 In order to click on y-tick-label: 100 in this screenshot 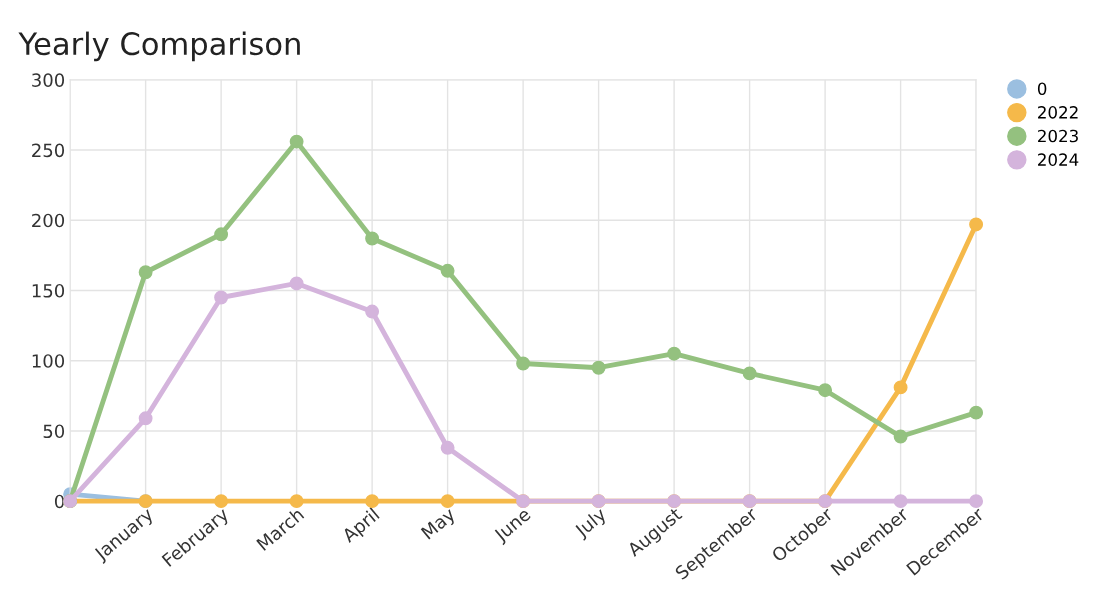, I will do `click(48, 361)`.